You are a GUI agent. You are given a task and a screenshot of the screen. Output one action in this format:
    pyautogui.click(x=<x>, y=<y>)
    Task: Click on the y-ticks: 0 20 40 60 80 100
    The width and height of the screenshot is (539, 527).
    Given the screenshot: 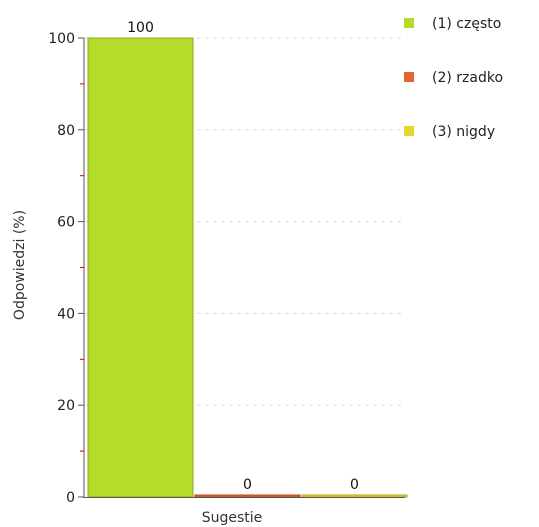 What is the action you would take?
    pyautogui.click(x=66, y=268)
    